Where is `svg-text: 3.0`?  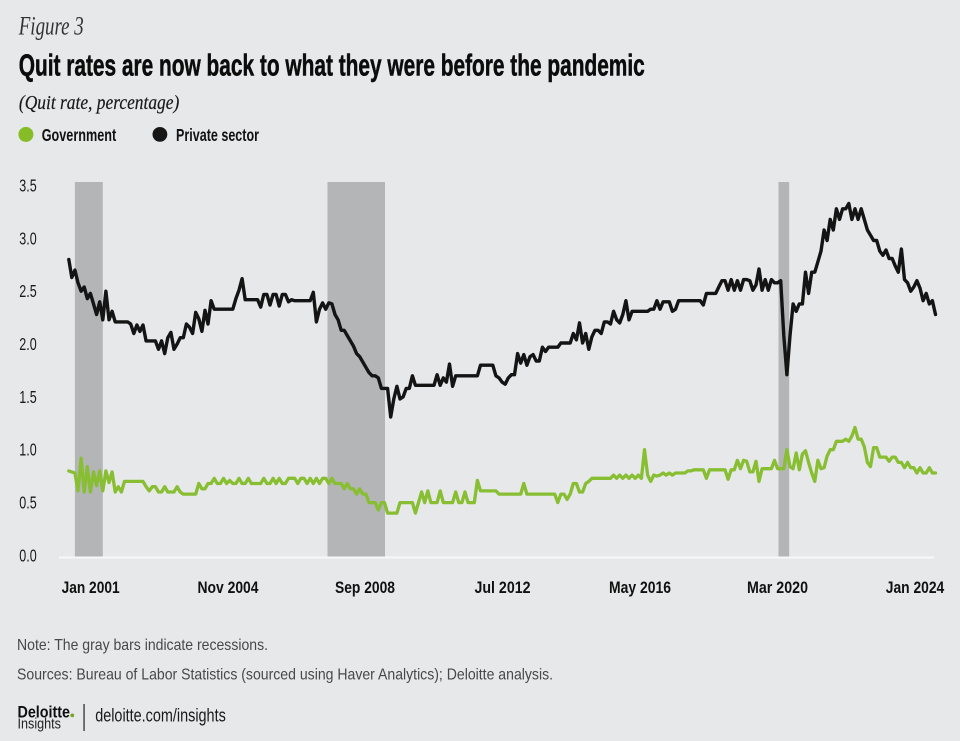
svg-text: 3.0 is located at coordinates (28, 238).